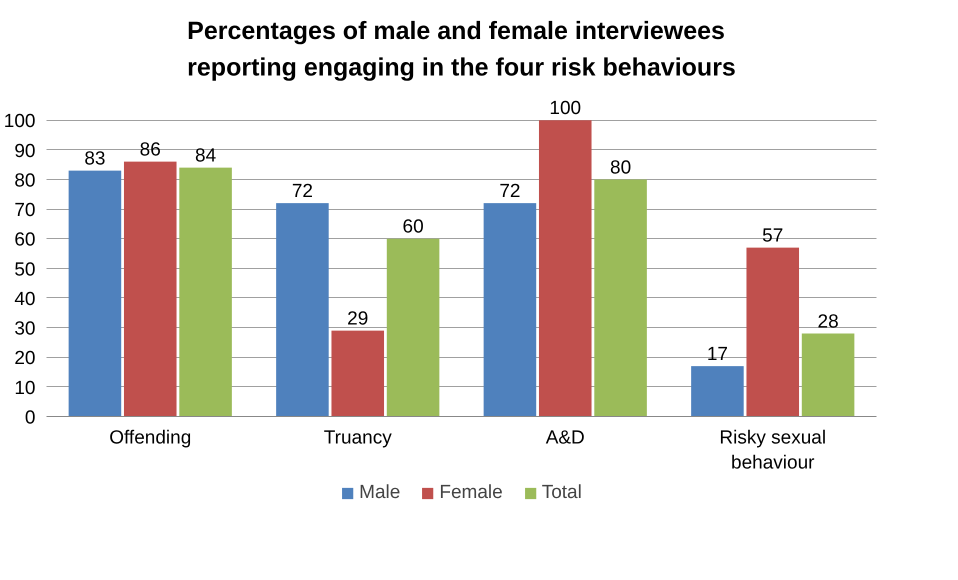  I want to click on data-label: 17, so click(717, 355).